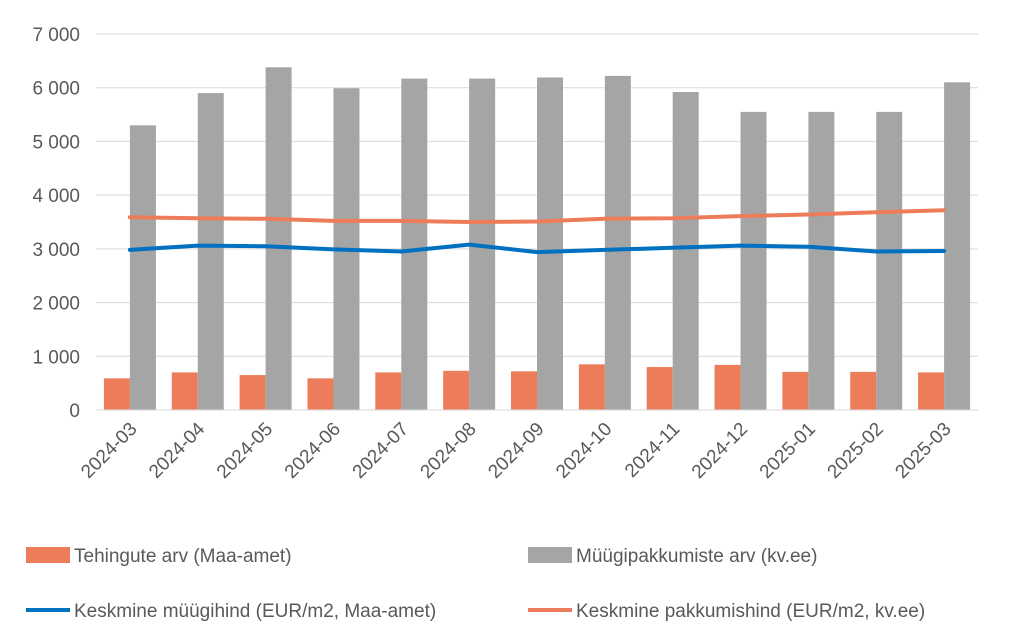 This screenshot has height=643, width=1024. I want to click on legend-item: Müügipakkumiste arv (kv.ee), so click(672, 556).